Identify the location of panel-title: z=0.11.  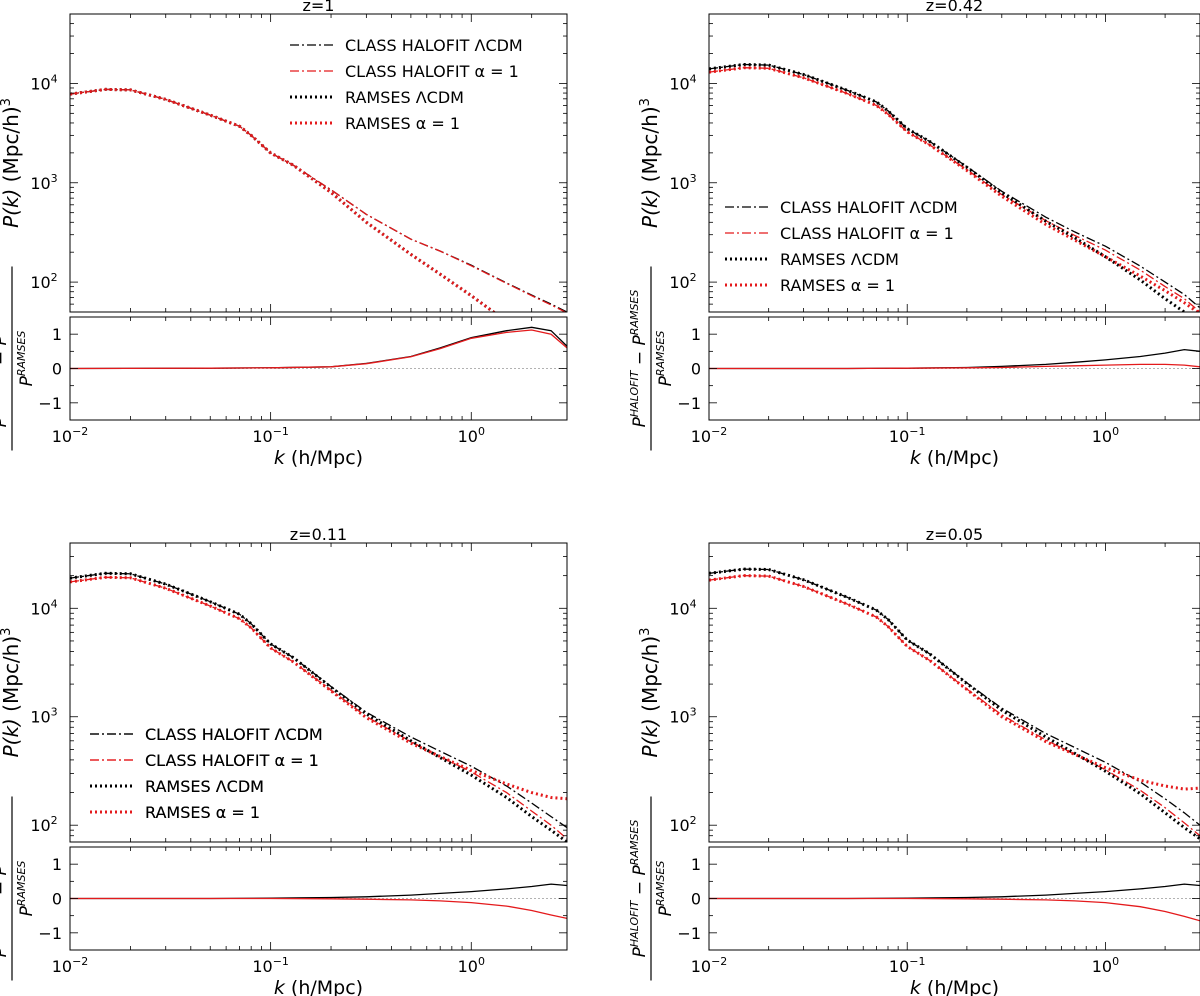
(318, 534).